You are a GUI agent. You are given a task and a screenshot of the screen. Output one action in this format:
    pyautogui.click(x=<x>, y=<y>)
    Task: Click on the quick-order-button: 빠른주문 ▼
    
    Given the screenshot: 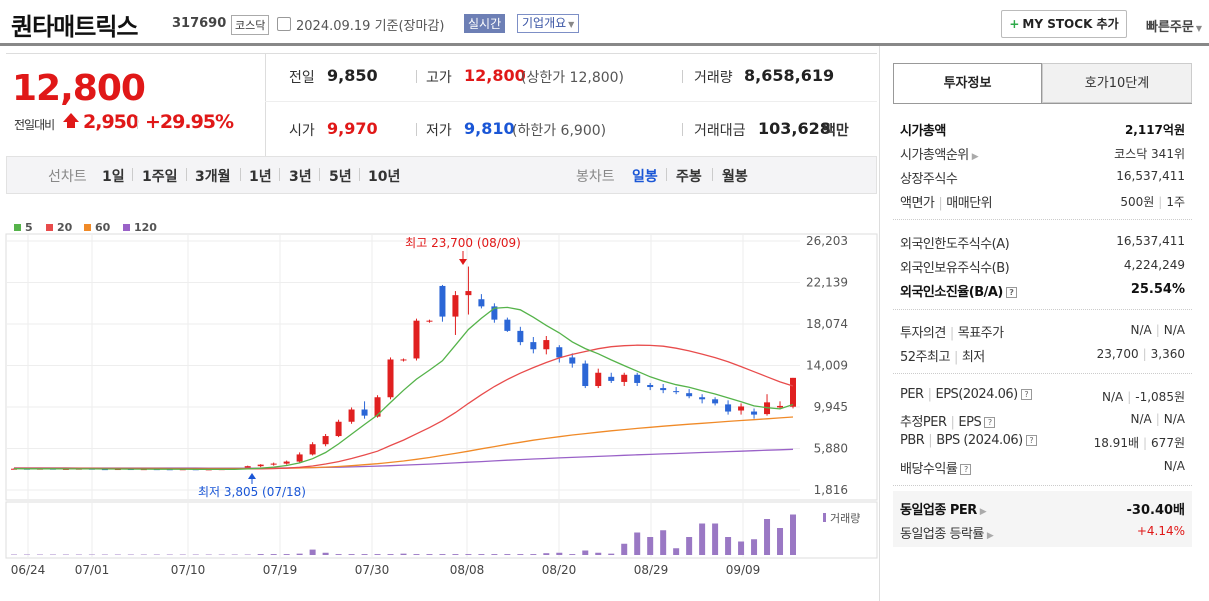 What is the action you would take?
    pyautogui.click(x=1174, y=25)
    